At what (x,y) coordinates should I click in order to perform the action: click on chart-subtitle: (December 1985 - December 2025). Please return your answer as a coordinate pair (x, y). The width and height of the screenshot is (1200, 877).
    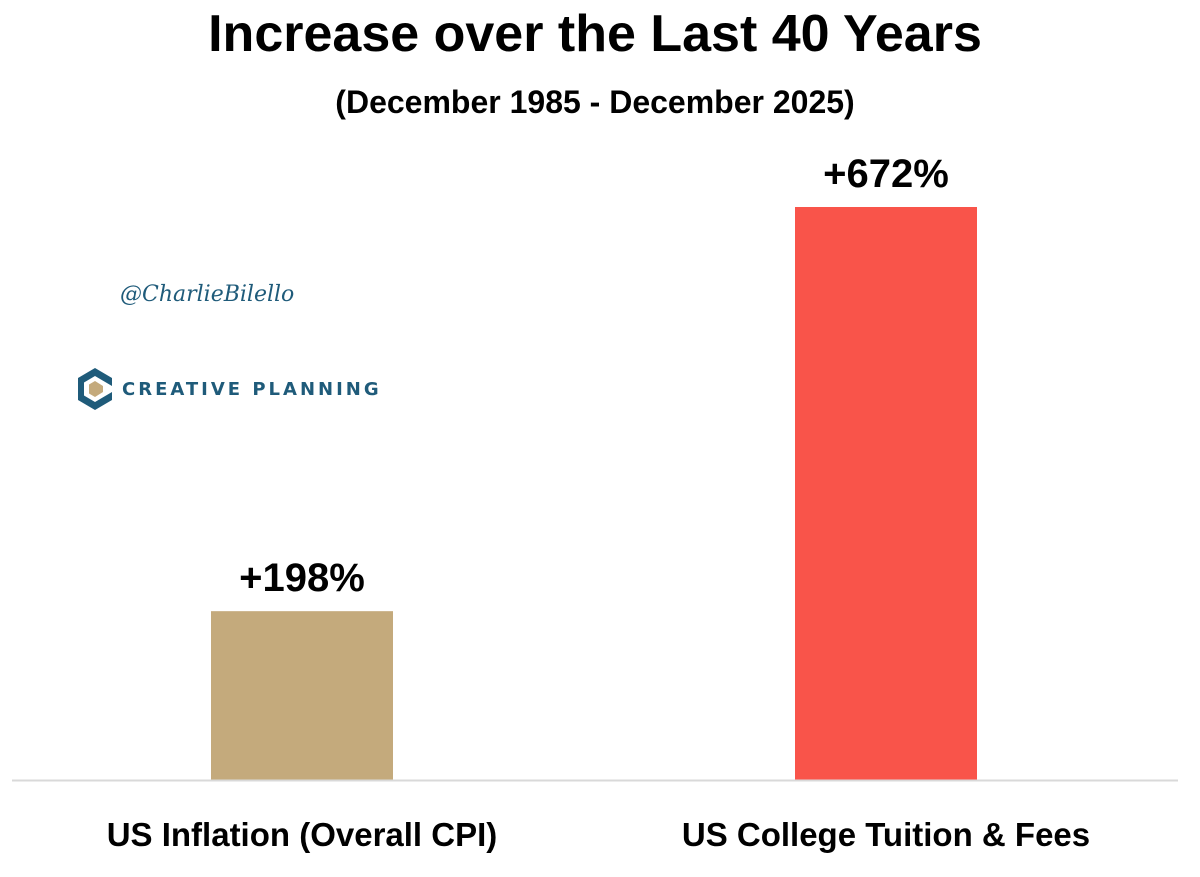
    Looking at the image, I should click on (595, 102).